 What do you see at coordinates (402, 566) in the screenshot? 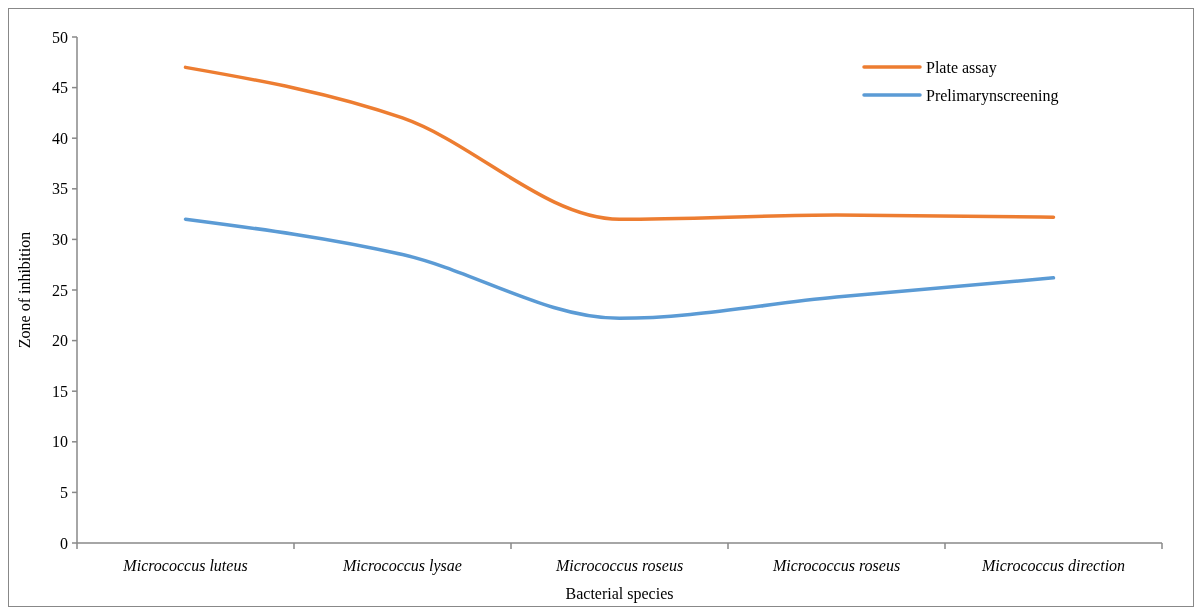
I see `x-tick-label: Micrococcus lysae` at bounding box center [402, 566].